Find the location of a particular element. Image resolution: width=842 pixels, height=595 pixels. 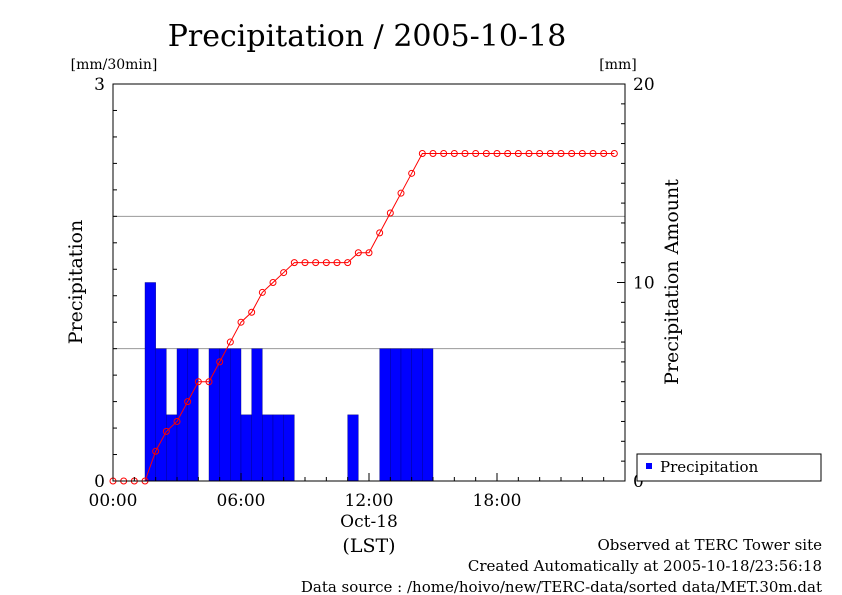

left-axis-unit: [mm/30min] is located at coordinates (114, 65).